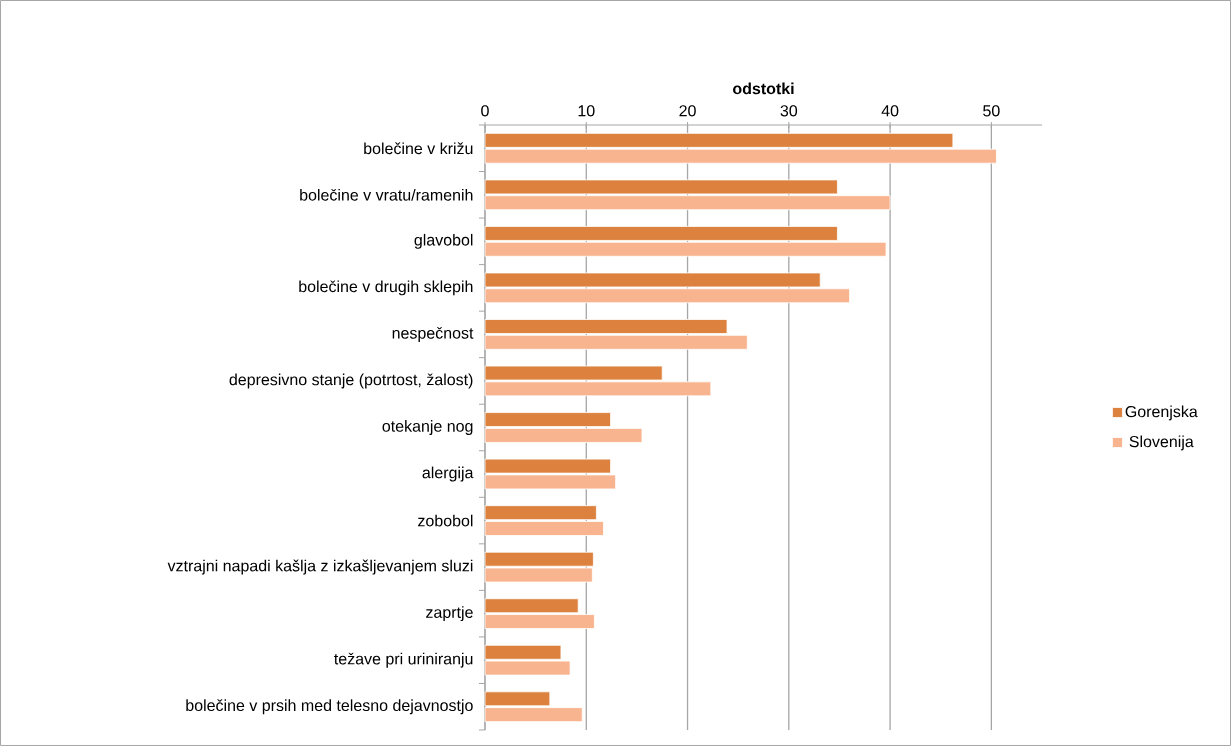 This screenshot has height=746, width=1231. Describe the element at coordinates (351, 381) in the screenshot. I see `y-tick-label: depresivno stanje (potrtost, žalost)` at that location.